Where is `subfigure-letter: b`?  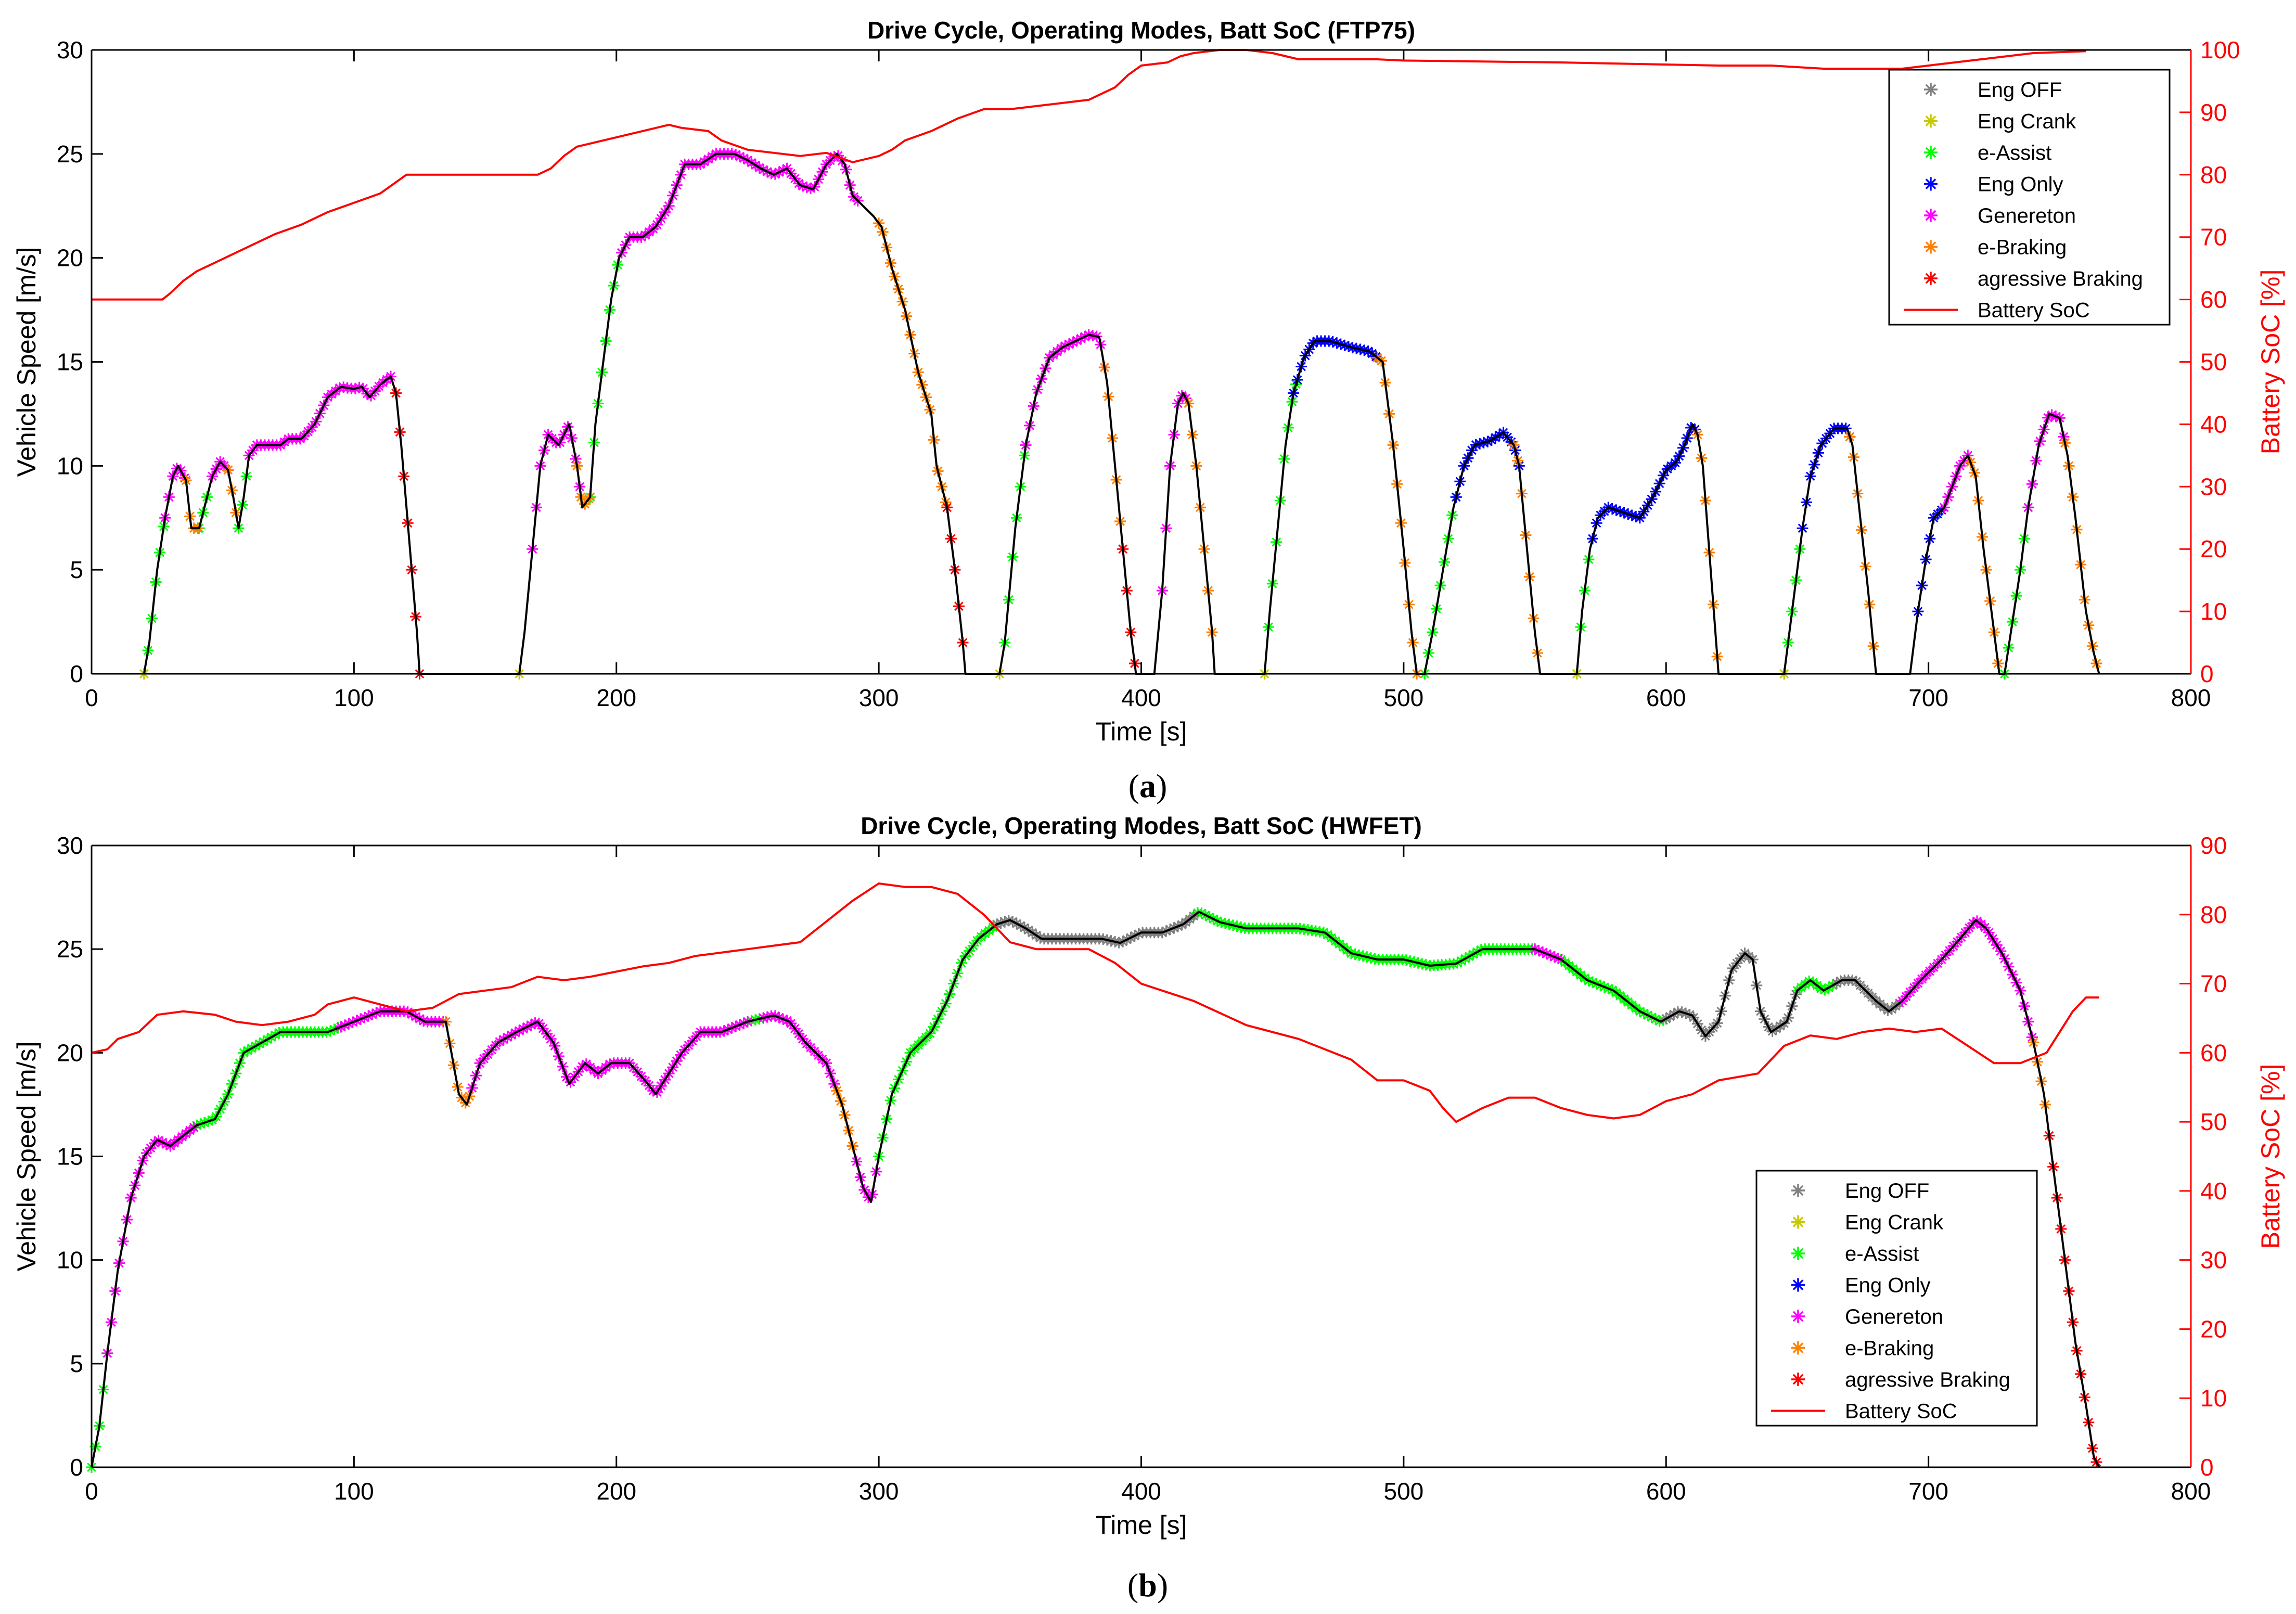
subfigure-letter: b is located at coordinates (1147, 1585).